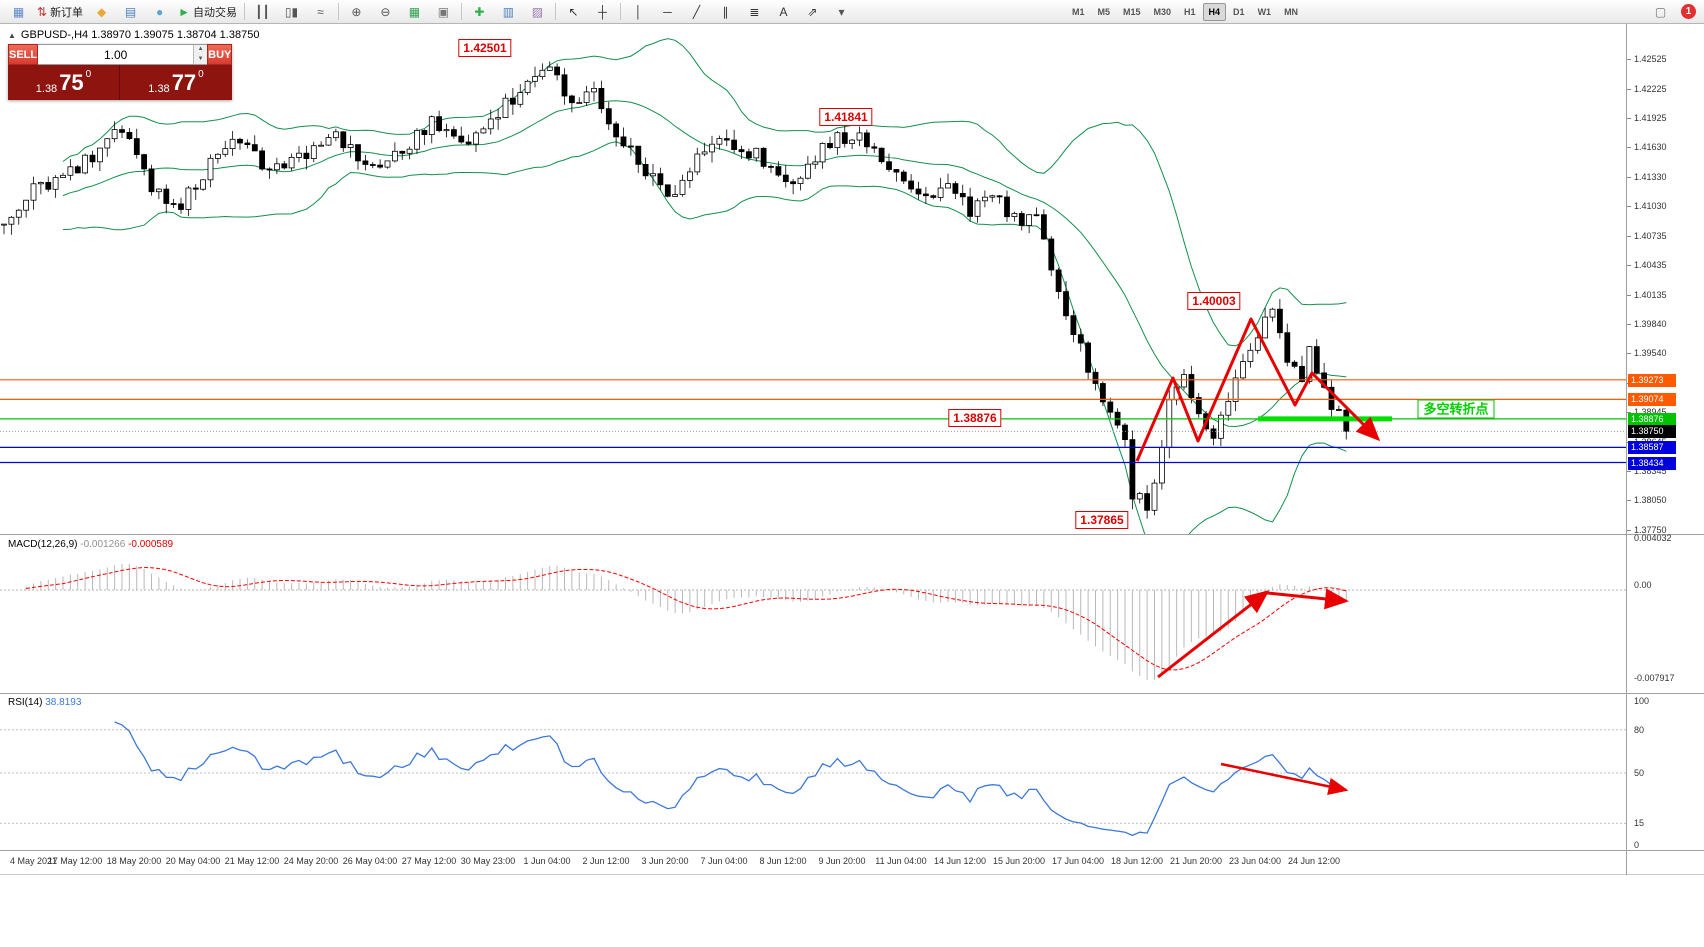  I want to click on periods-button: ▥, so click(508, 12).